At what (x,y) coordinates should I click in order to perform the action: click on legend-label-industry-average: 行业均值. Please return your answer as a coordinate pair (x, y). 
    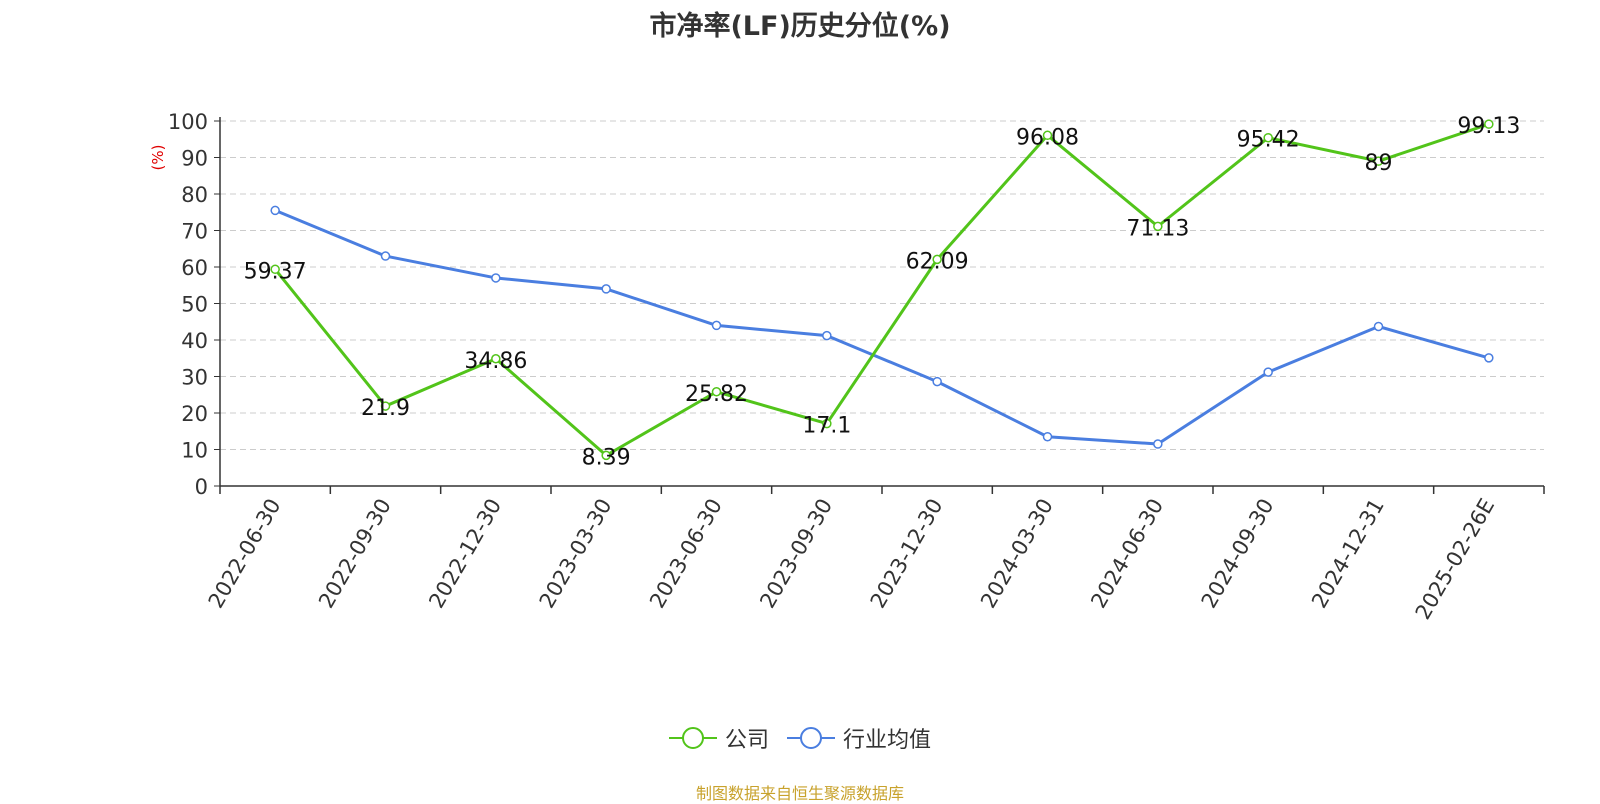
    Looking at the image, I should click on (887, 740).